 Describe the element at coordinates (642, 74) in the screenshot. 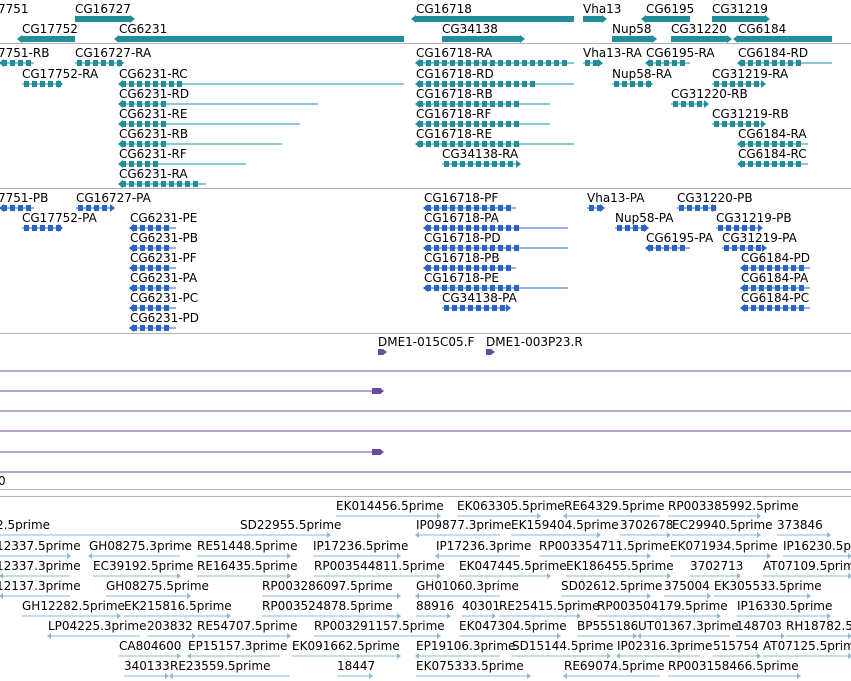

I see `feature-label: Nup58-RA` at that location.